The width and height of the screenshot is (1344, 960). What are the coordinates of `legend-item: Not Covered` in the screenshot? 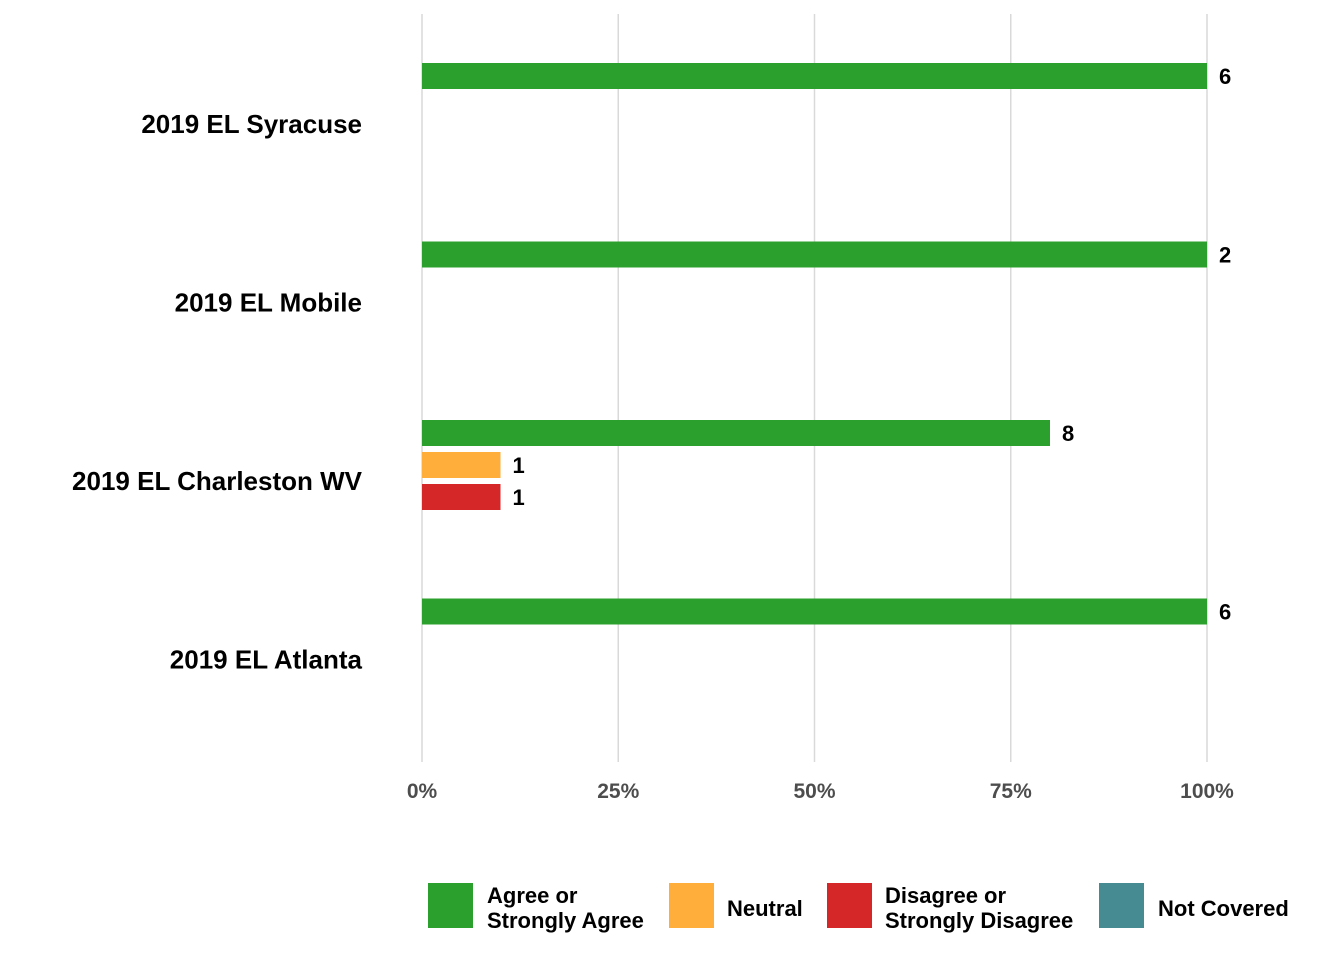 It's located at (1194, 905).